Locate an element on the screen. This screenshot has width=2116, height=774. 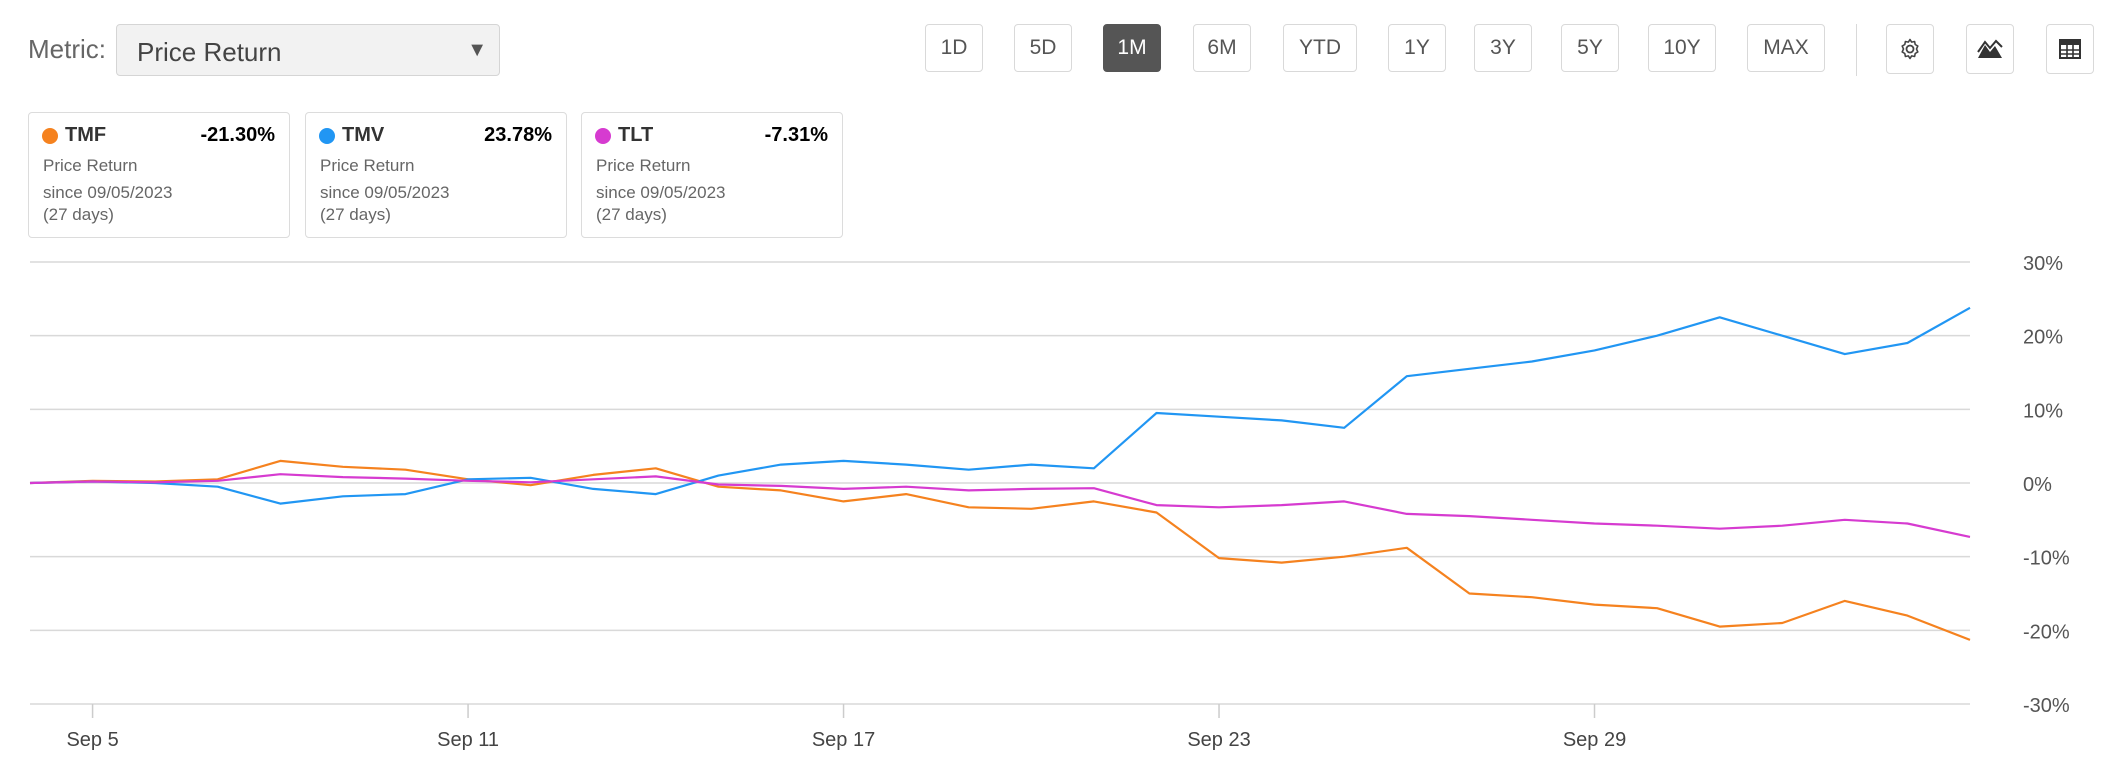
range-button-10y: 10Y is located at coordinates (1682, 48).